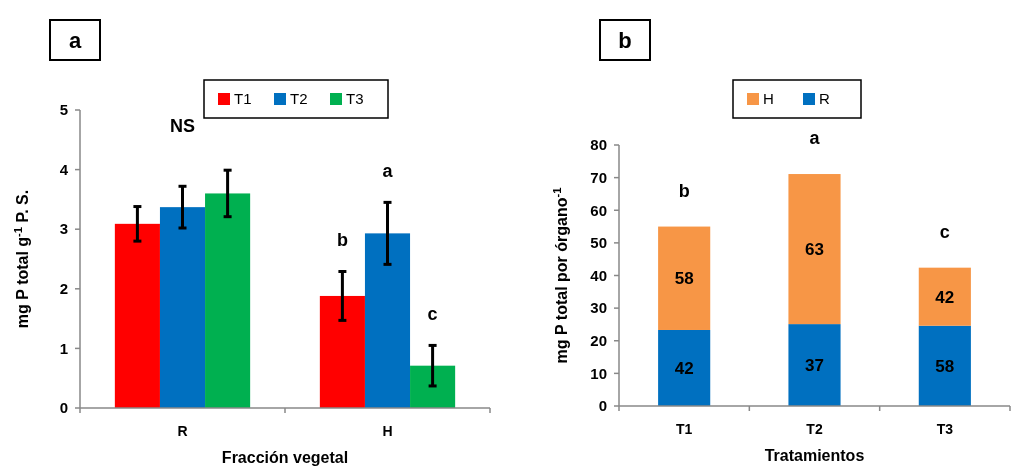 Image resolution: width=1019 pixels, height=472 pixels. Describe the element at coordinates (598, 340) in the screenshot. I see `y-tick-label: 20` at that location.